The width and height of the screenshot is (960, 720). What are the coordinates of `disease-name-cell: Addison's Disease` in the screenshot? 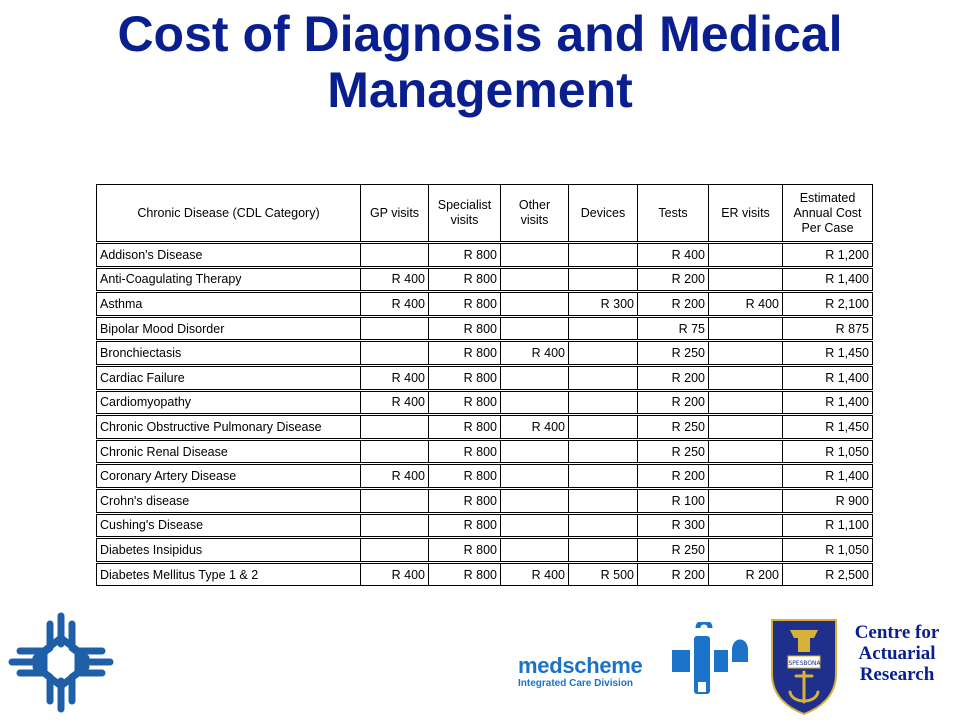 It's located at (228, 254).